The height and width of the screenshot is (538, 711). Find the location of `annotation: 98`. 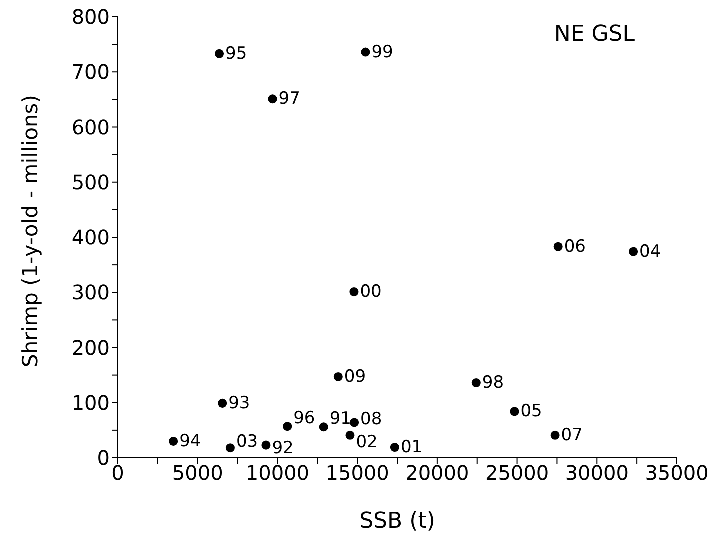

annotation: 98 is located at coordinates (493, 383).